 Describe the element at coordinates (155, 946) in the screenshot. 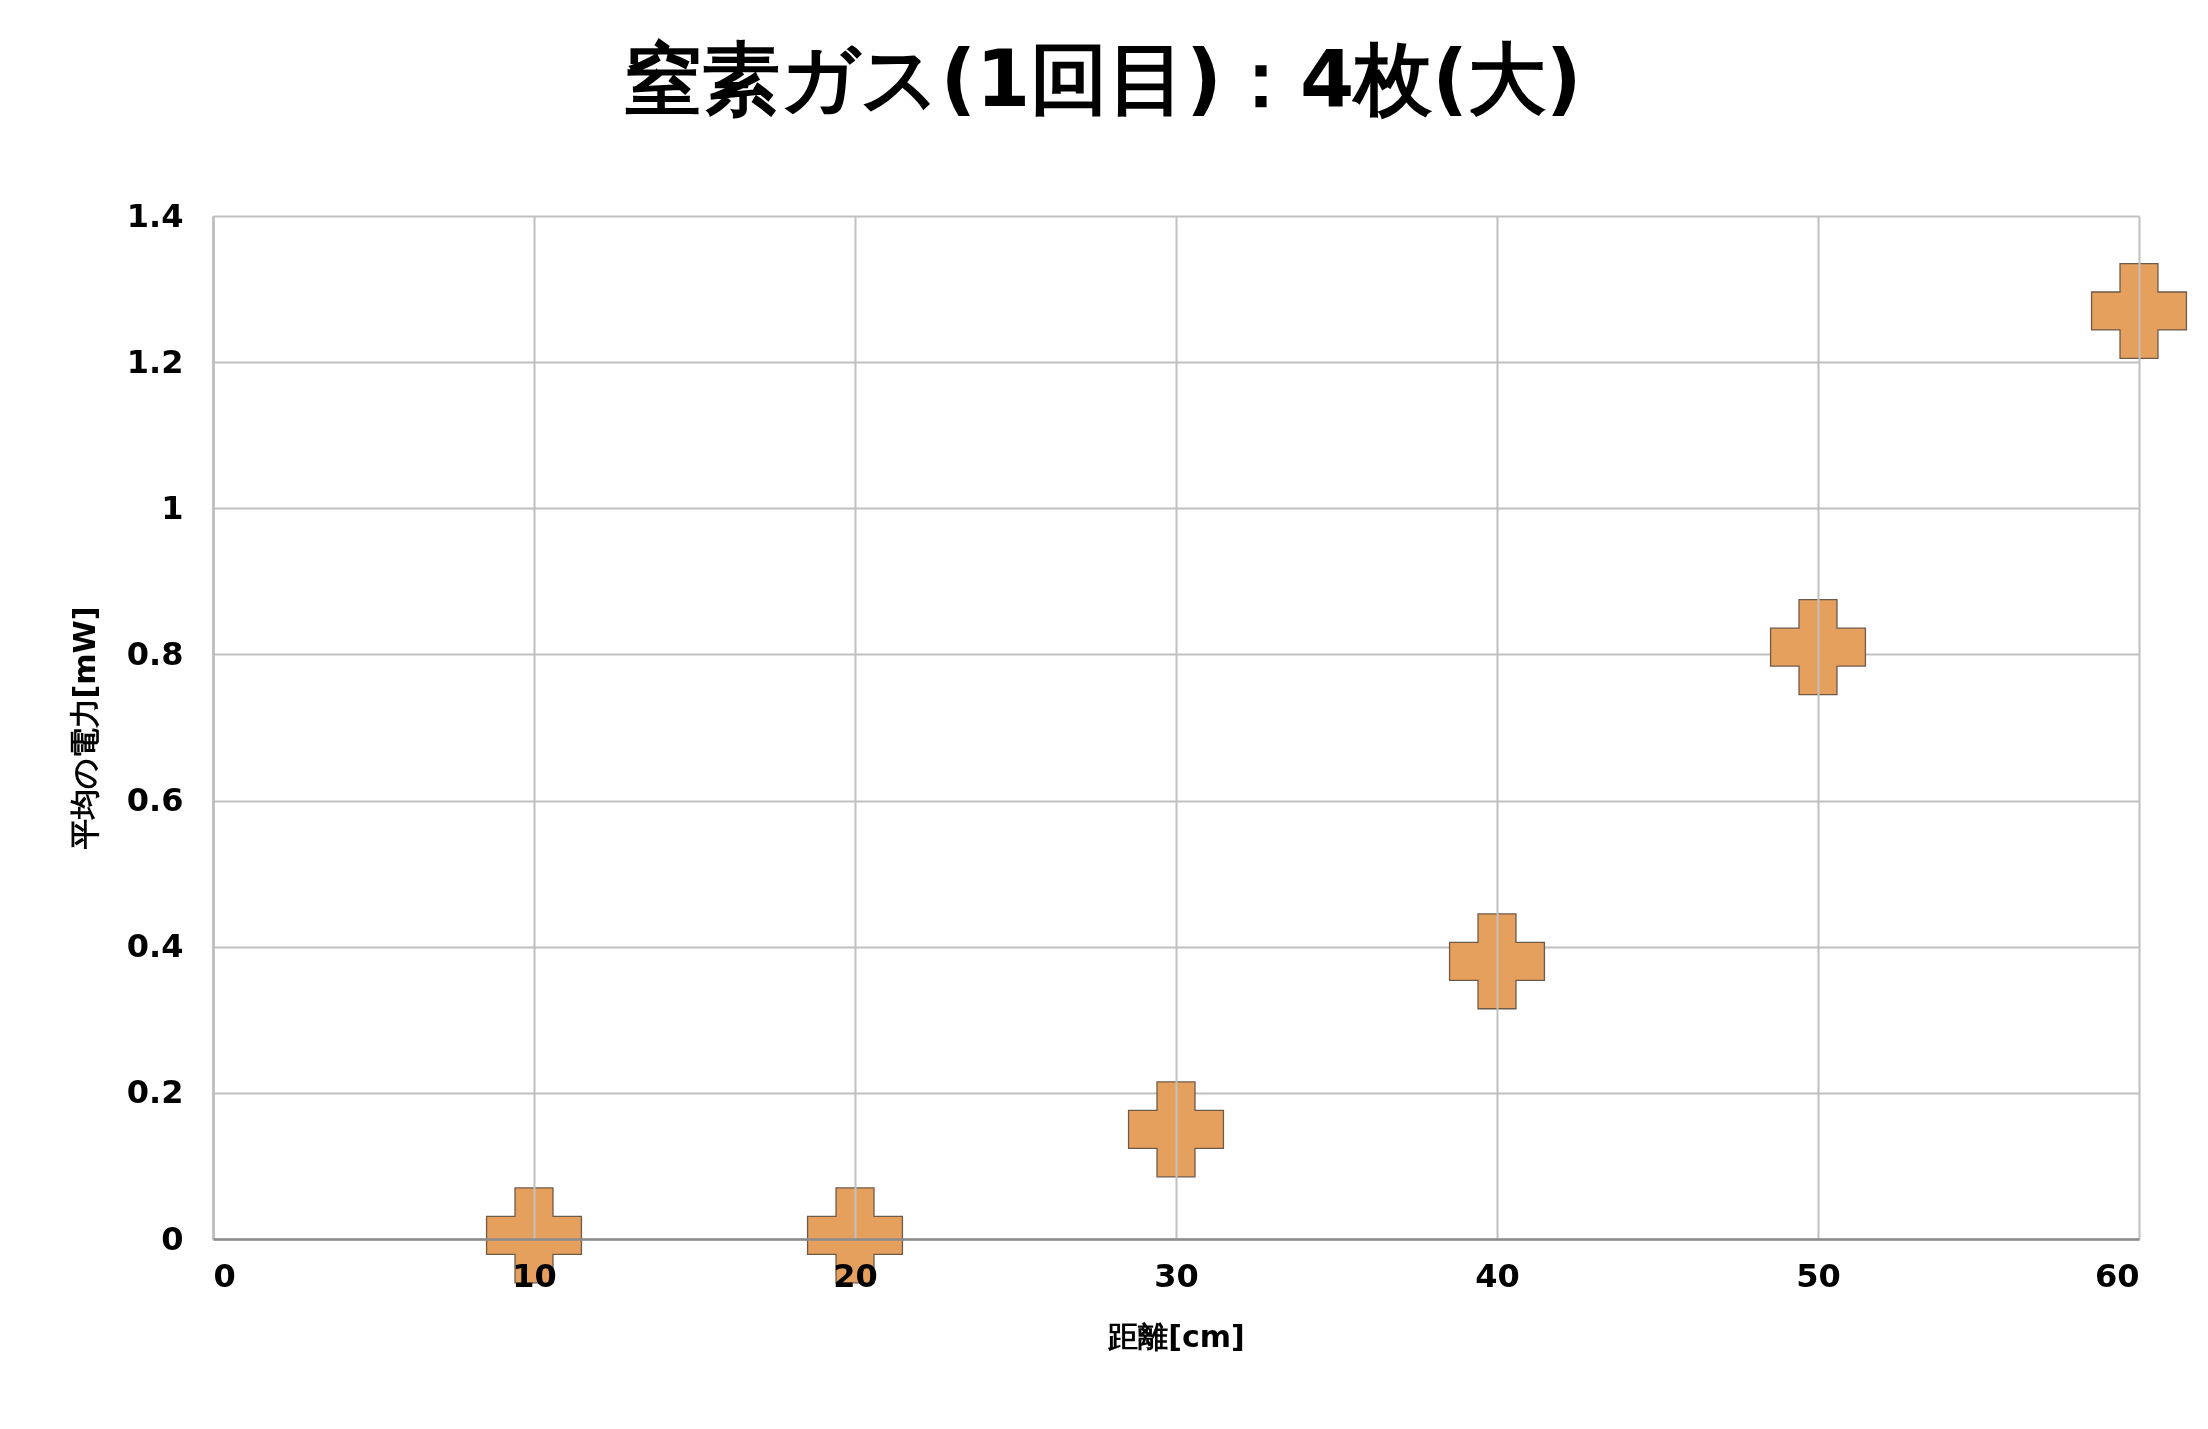

I see `y-tick-label: 0.4` at that location.